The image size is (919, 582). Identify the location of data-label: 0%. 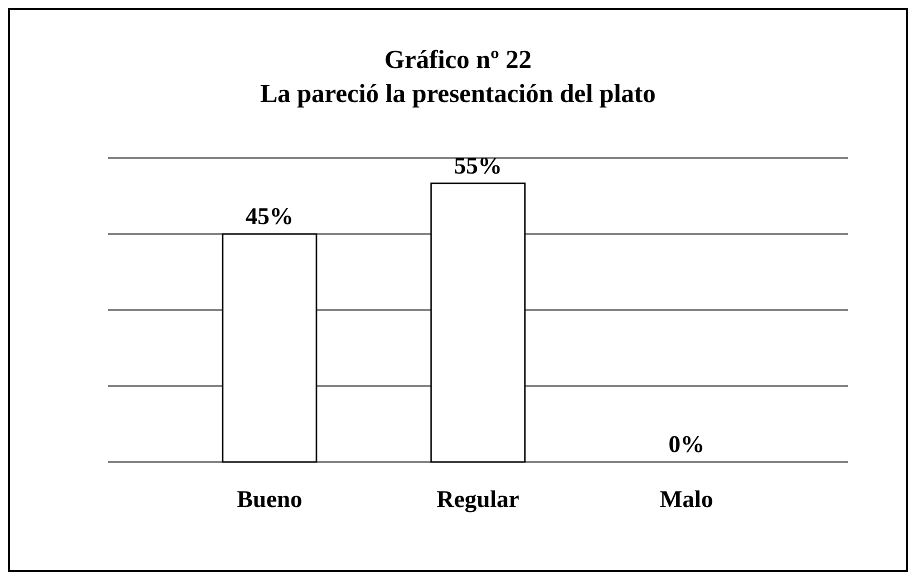
(686, 445).